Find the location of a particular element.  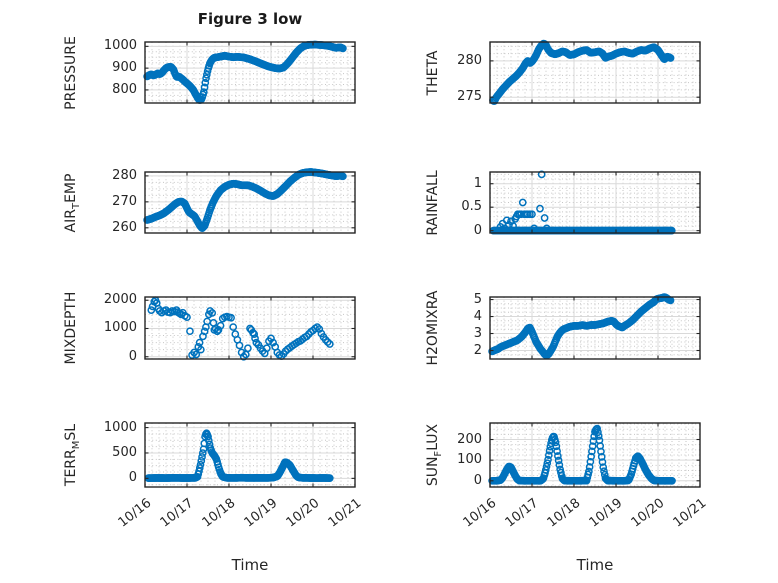

subplot-sun-flux is located at coordinates (594, 455).